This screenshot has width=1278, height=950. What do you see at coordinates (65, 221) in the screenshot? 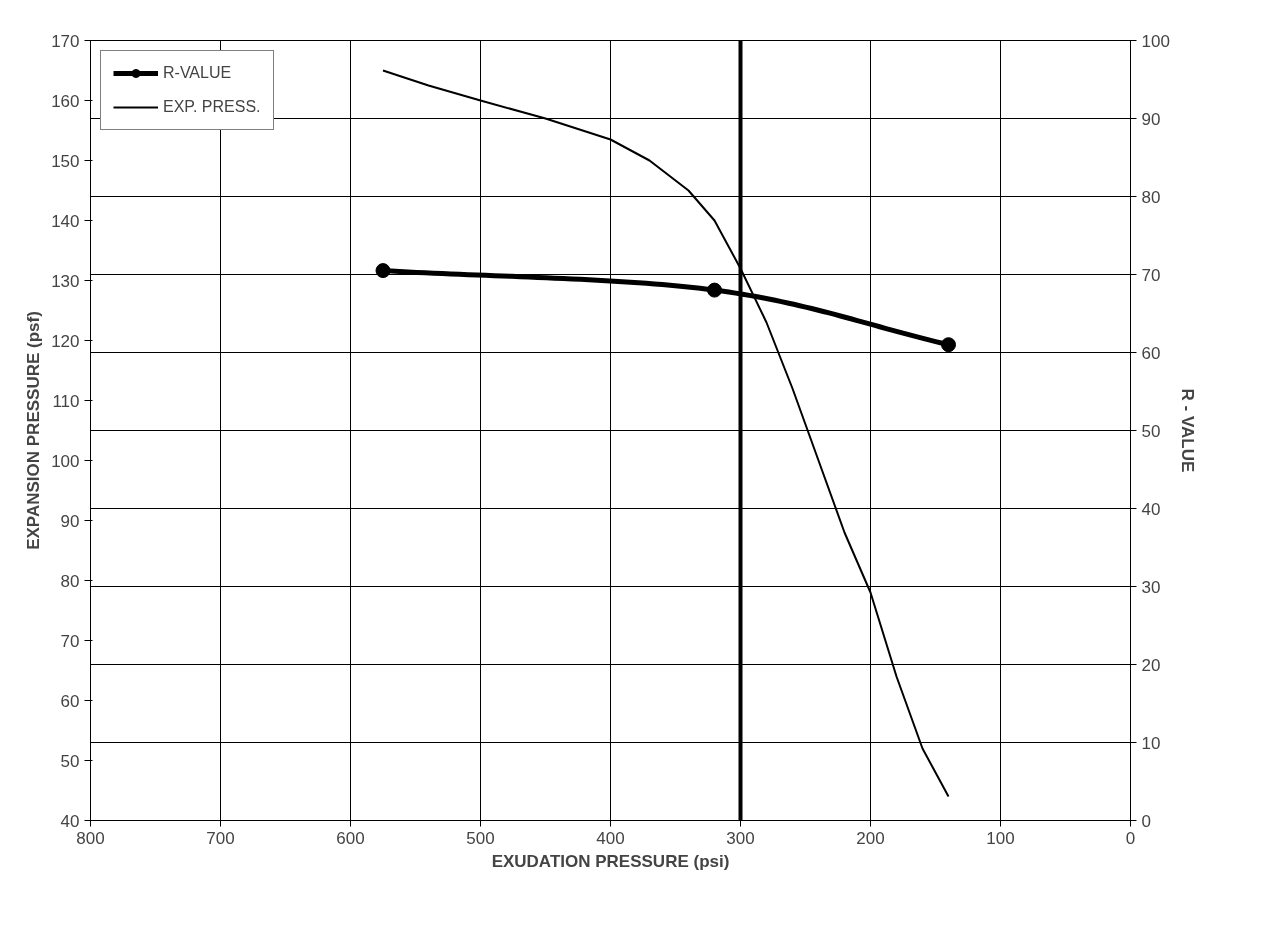
I see `y-tick-label: 140` at bounding box center [65, 221].